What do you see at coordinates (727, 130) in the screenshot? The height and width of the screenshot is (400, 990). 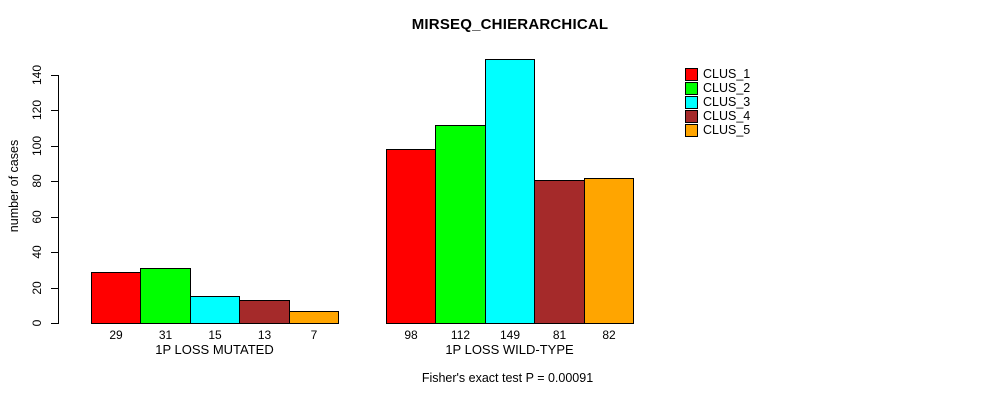 I see `legend-label: CLUS_5` at bounding box center [727, 130].